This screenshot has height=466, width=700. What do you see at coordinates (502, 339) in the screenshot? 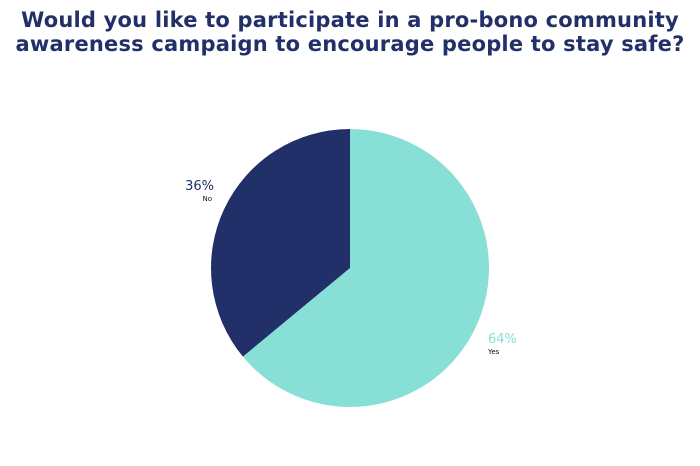
I see `pie-value-label-yes: 64%` at bounding box center [502, 339].